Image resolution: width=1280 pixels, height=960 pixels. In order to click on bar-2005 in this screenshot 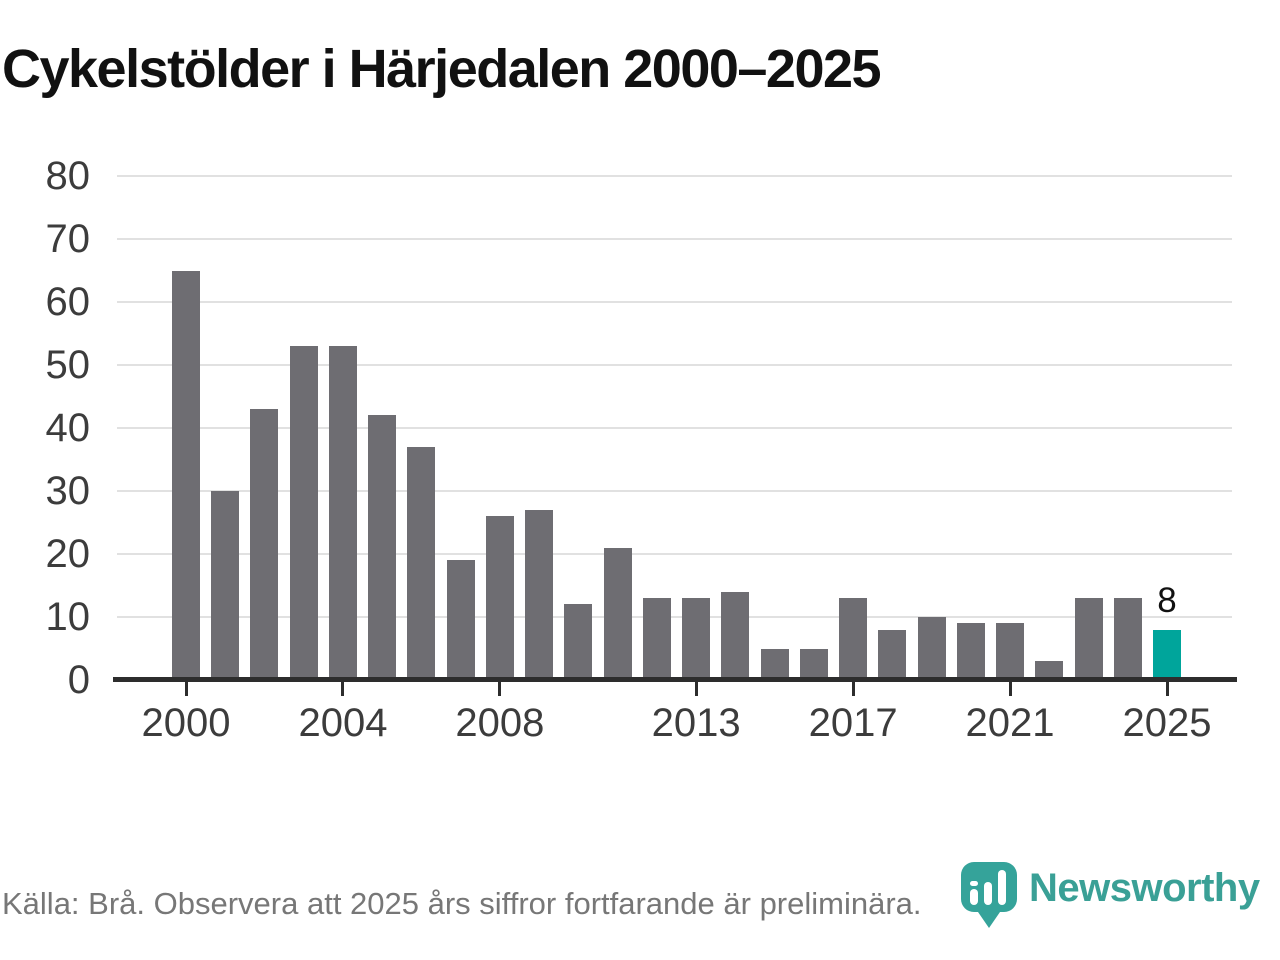, I will do `click(382, 547)`.